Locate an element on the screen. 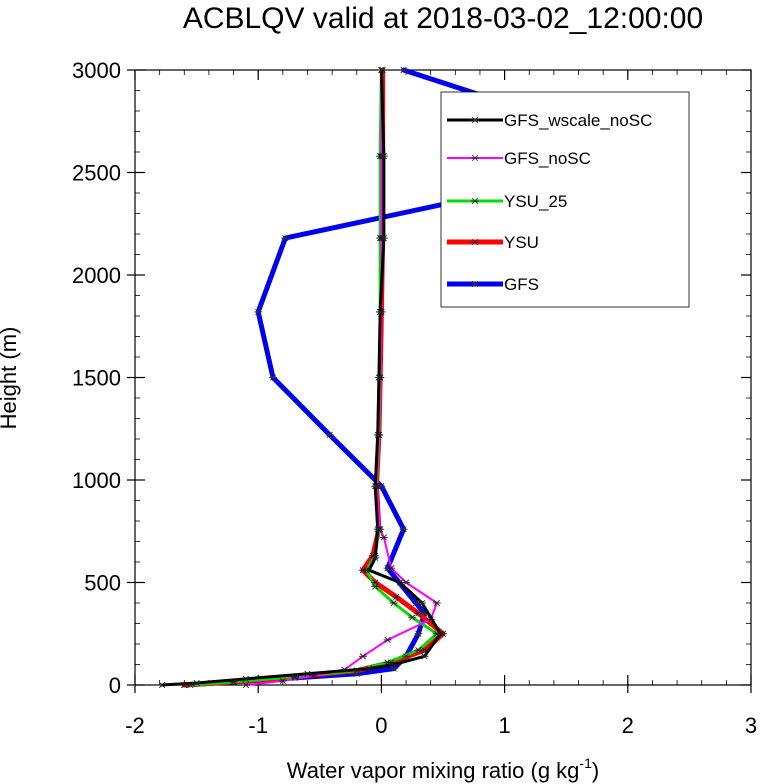 The image size is (767, 784). x-tick-label: 0 is located at coordinates (381, 725).